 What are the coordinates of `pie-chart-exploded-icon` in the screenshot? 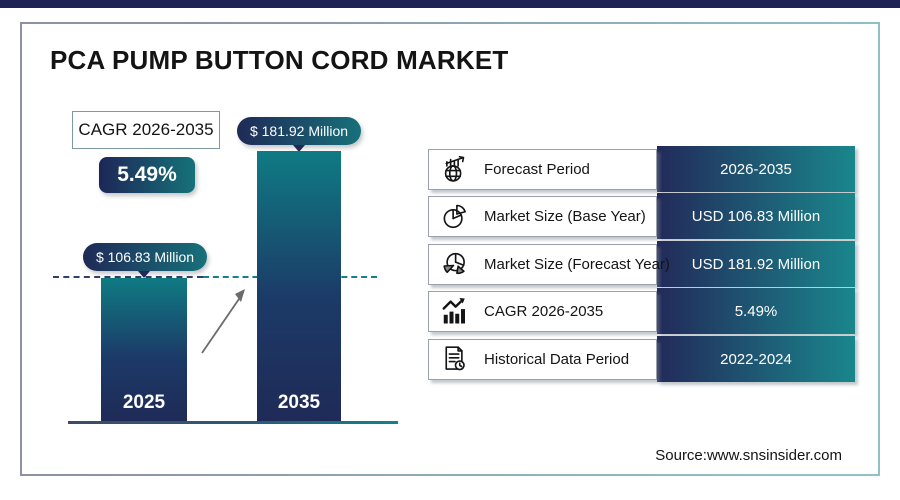 It's located at (454, 263).